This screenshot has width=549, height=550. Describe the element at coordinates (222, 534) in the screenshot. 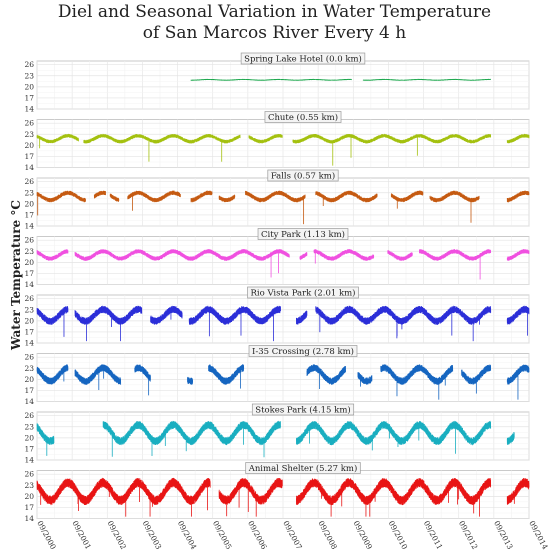

I see `x-tick-label: 09/2005` at that location.